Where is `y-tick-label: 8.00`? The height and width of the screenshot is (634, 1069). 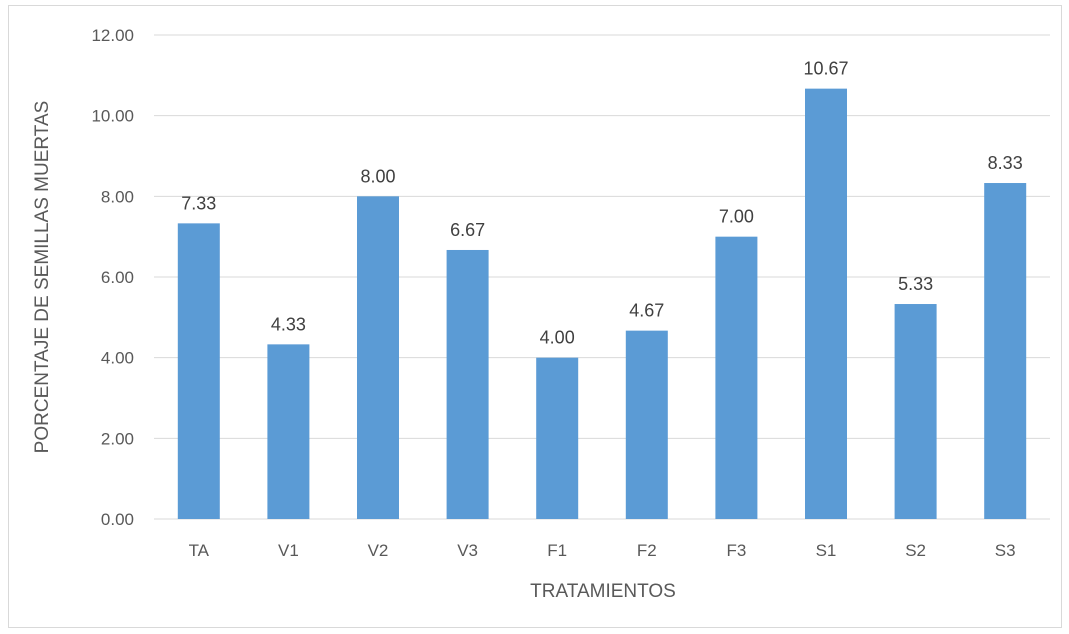 y-tick-label: 8.00 is located at coordinates (117, 196).